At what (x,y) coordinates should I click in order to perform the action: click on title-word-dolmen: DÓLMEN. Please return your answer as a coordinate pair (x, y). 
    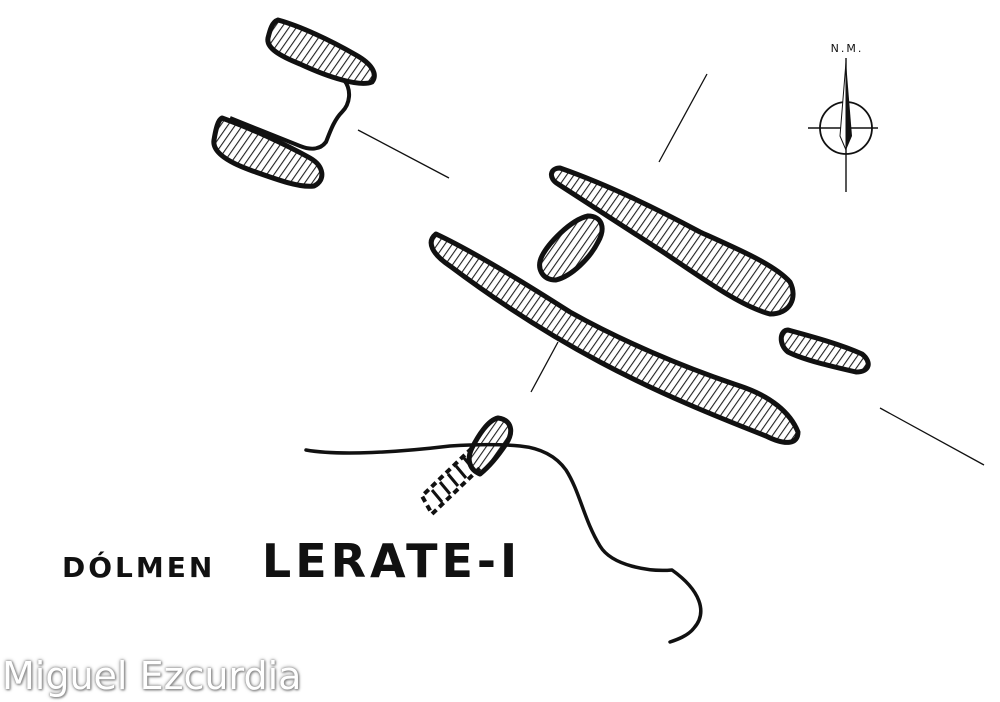
    Looking at the image, I should click on (139, 567).